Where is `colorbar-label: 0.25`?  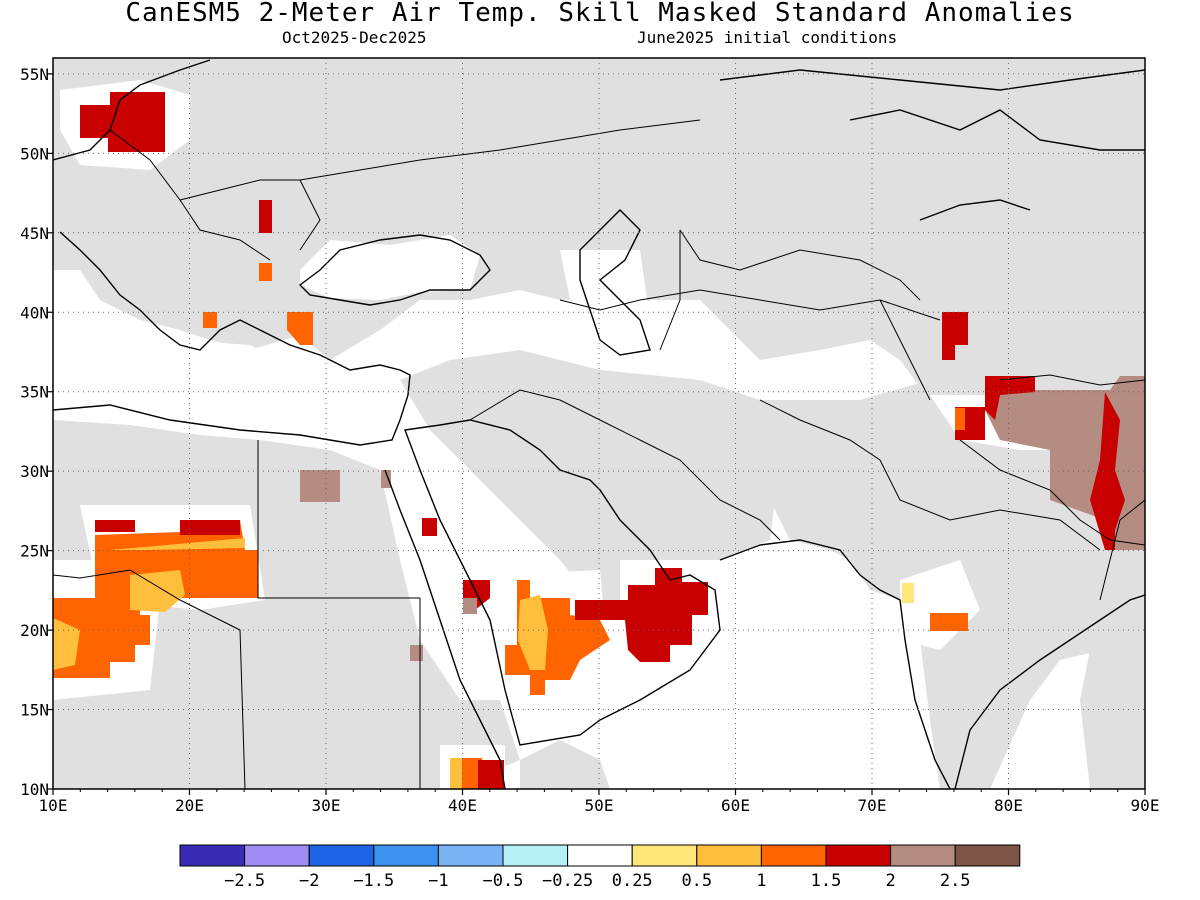
colorbar-label: 0.25 is located at coordinates (632, 881).